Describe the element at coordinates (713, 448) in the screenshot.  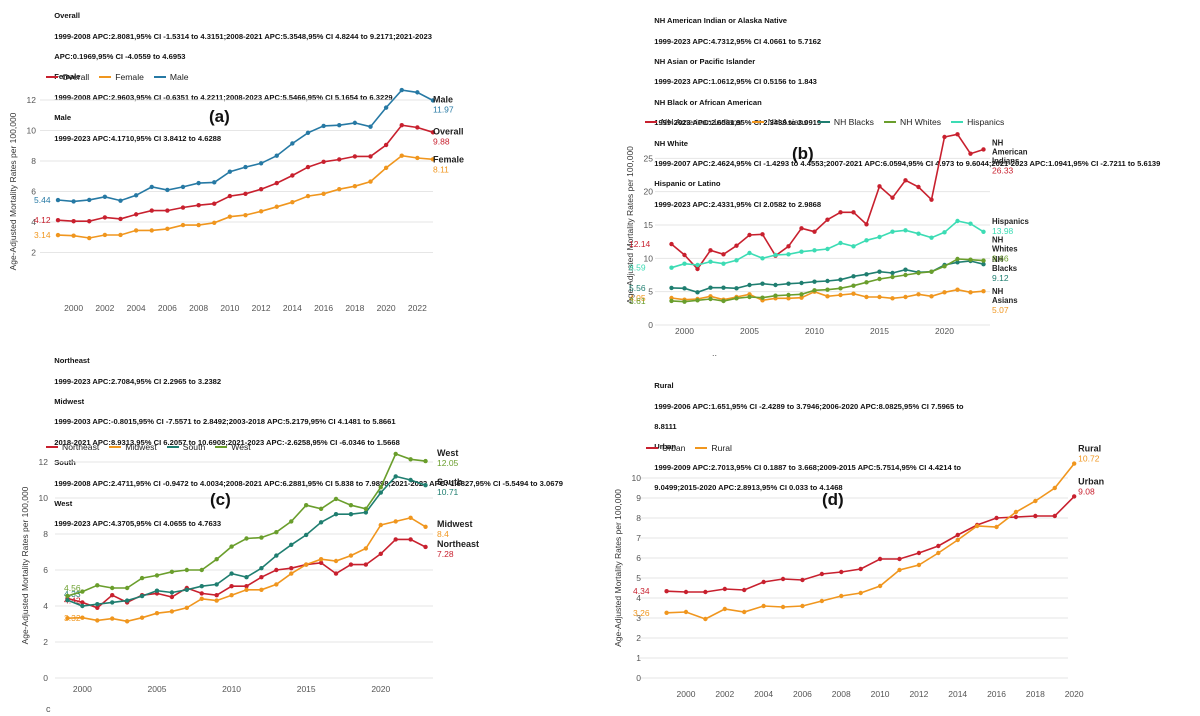
I see `legend-item: Rural` at that location.